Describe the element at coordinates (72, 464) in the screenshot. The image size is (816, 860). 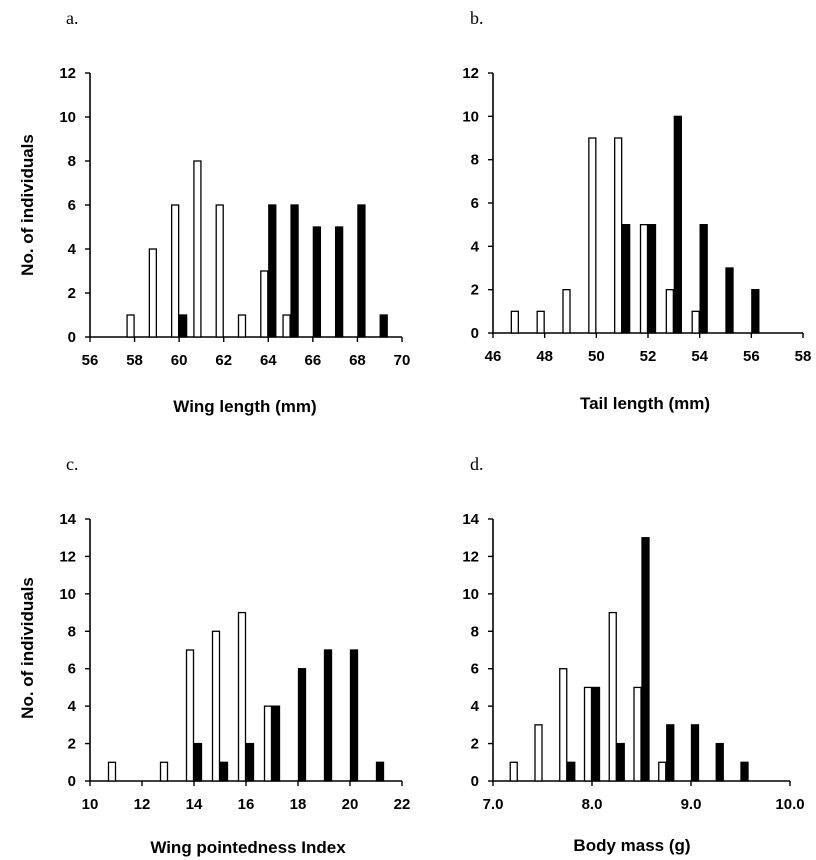
I see `panel-letter-c: c.` at that location.